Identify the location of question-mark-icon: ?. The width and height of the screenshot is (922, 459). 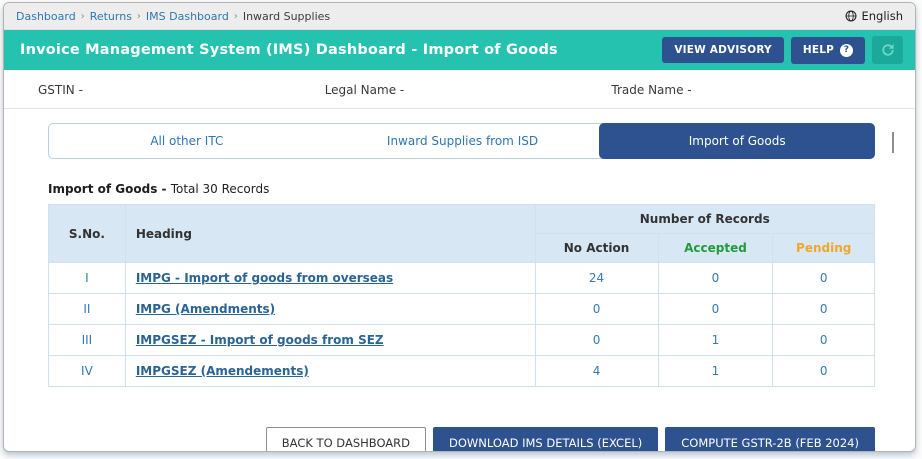
(846, 50).